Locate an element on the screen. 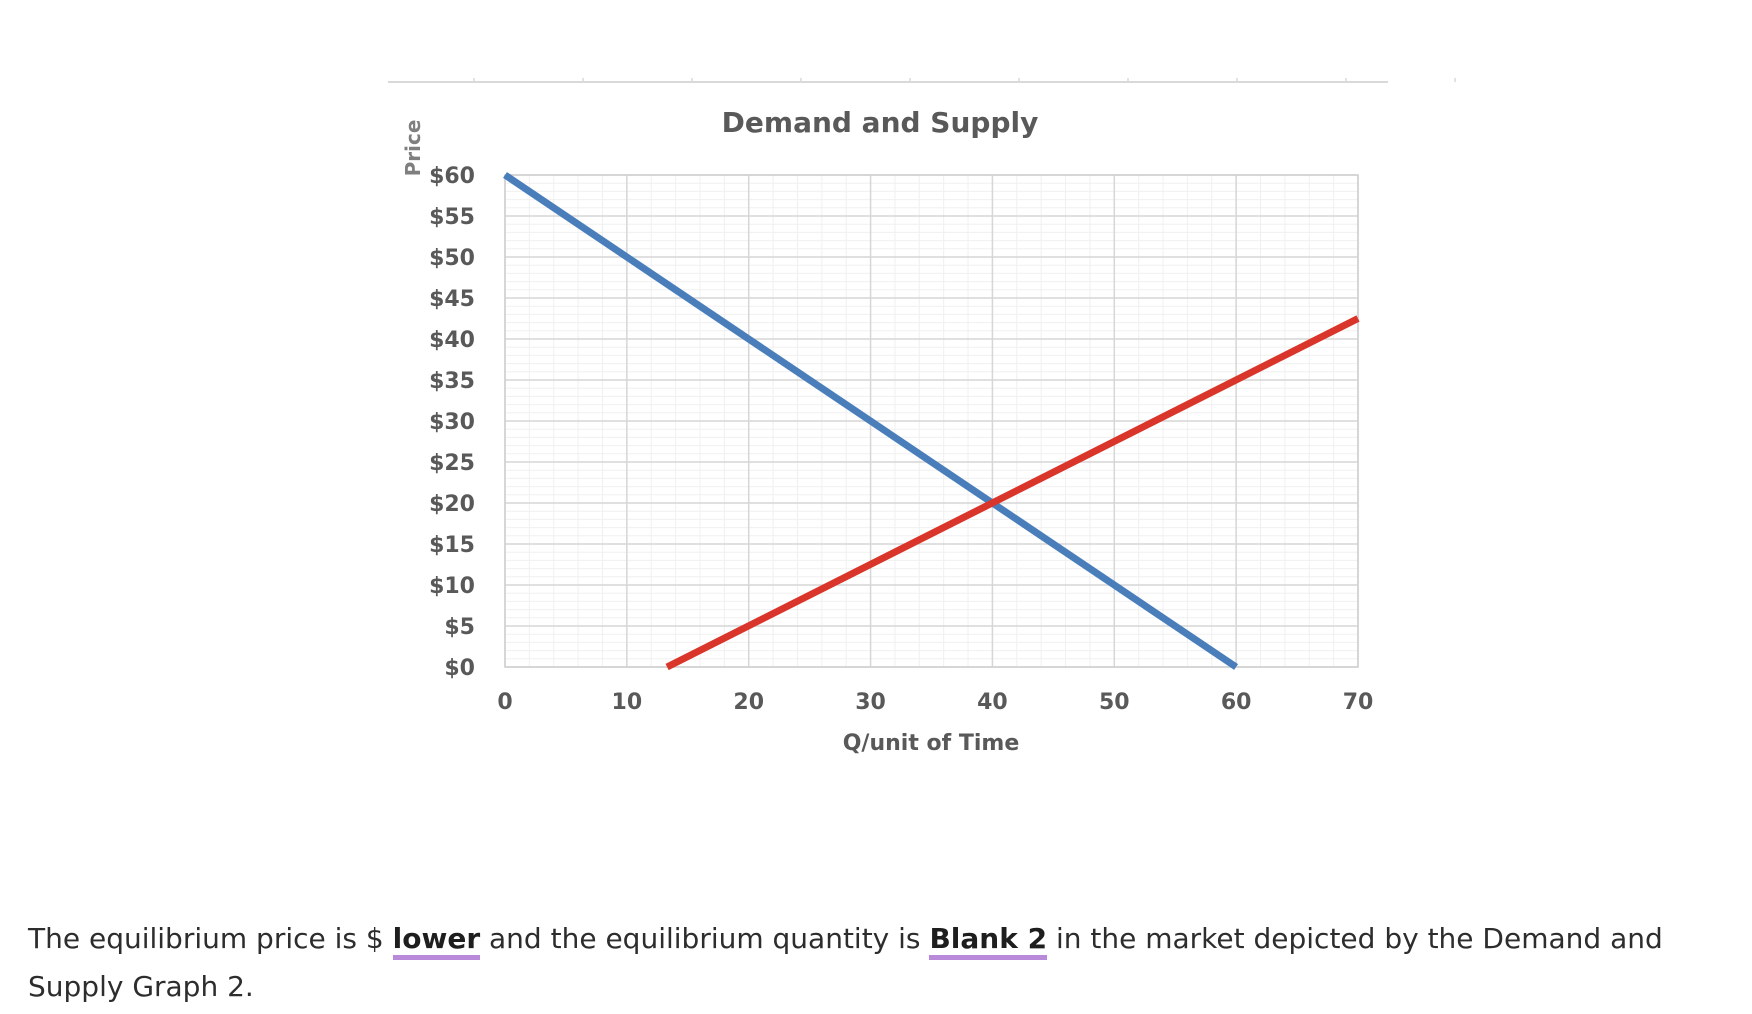 This screenshot has width=1752, height=1014. x-tick-label: 70 is located at coordinates (1358, 702).